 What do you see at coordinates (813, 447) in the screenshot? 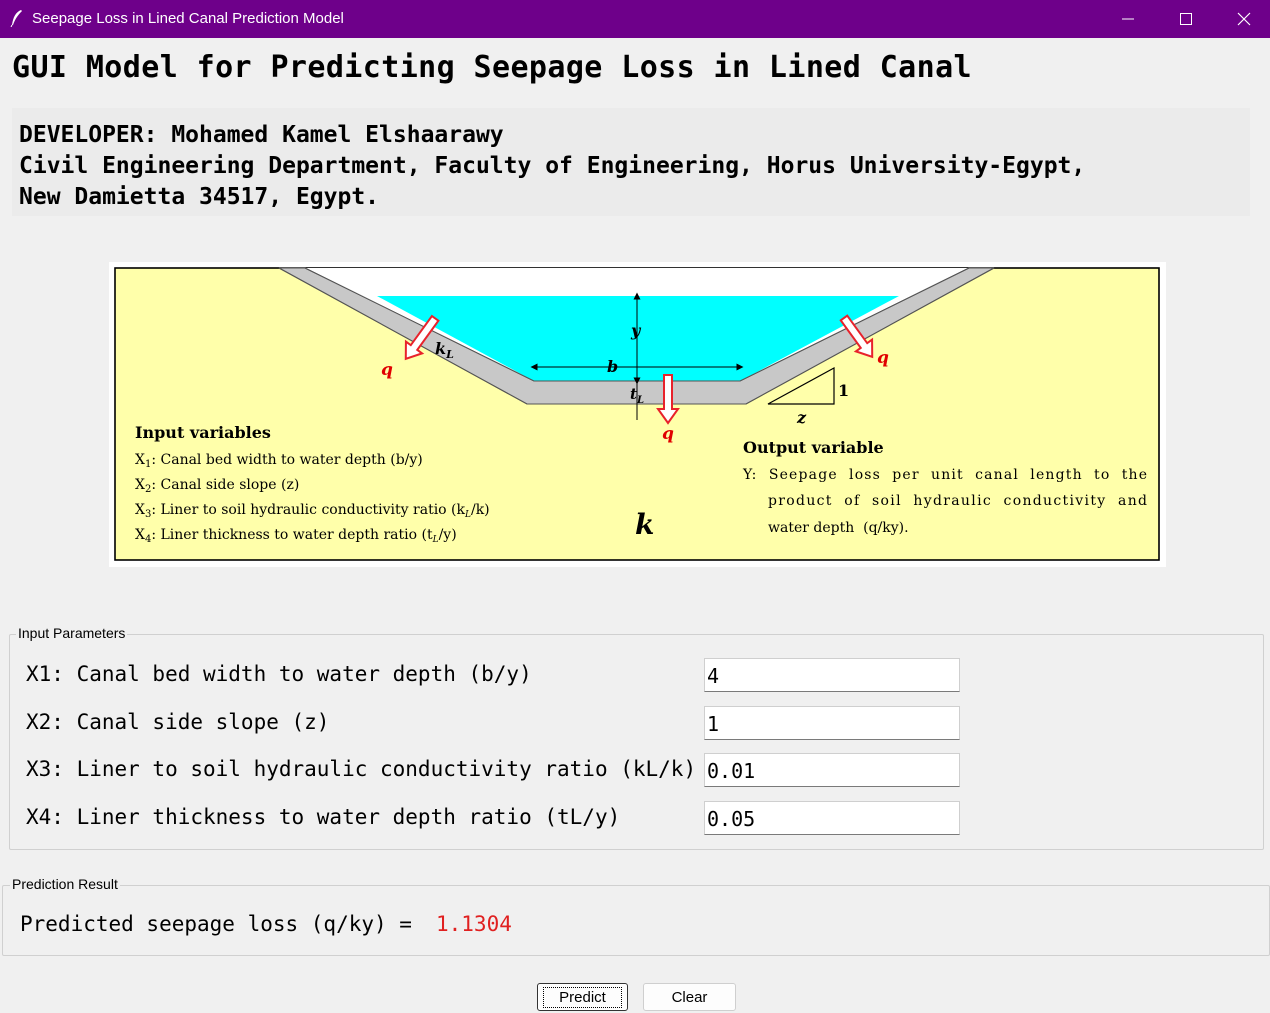
I see `output-variable-title: Output variable` at bounding box center [813, 447].